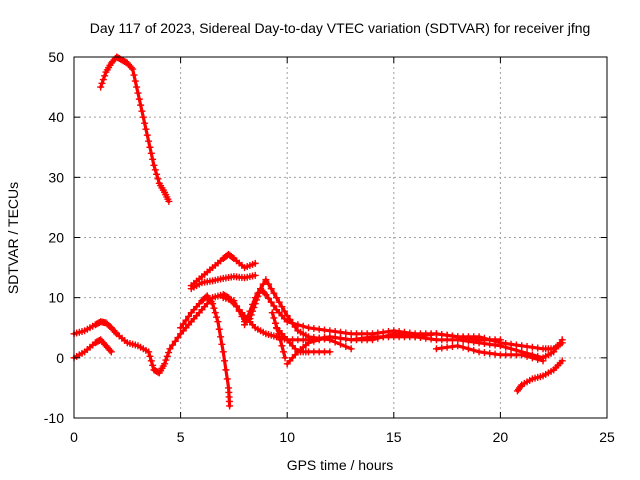  Describe the element at coordinates (13, 238) in the screenshot. I see `y-axis-label: SDTVAR / TECUs` at that location.